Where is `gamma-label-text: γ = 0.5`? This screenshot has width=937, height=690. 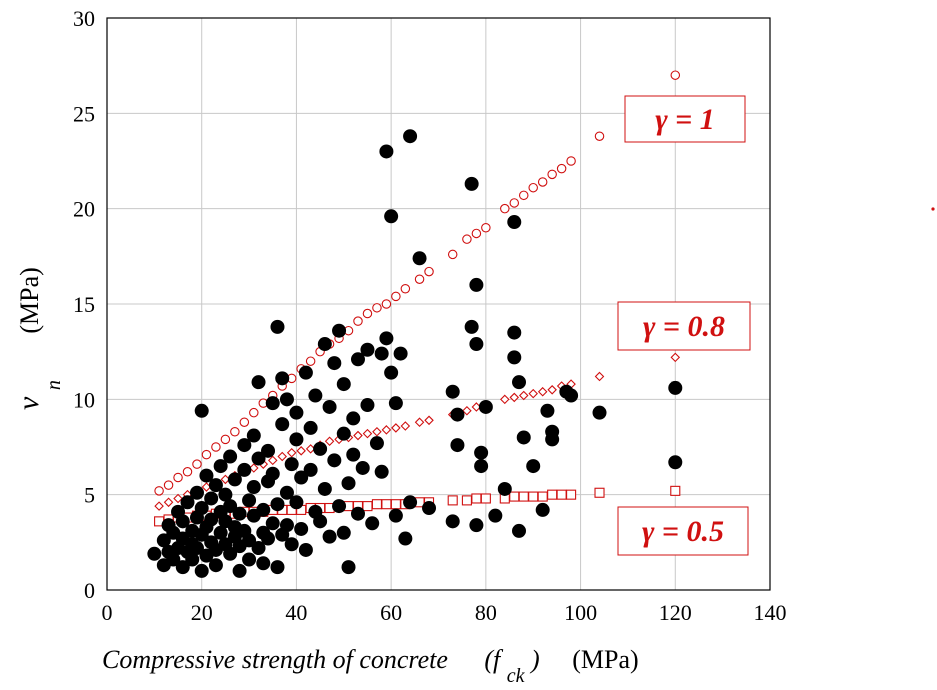
gamma-label-text: γ = 0.5 is located at coordinates (683, 531).